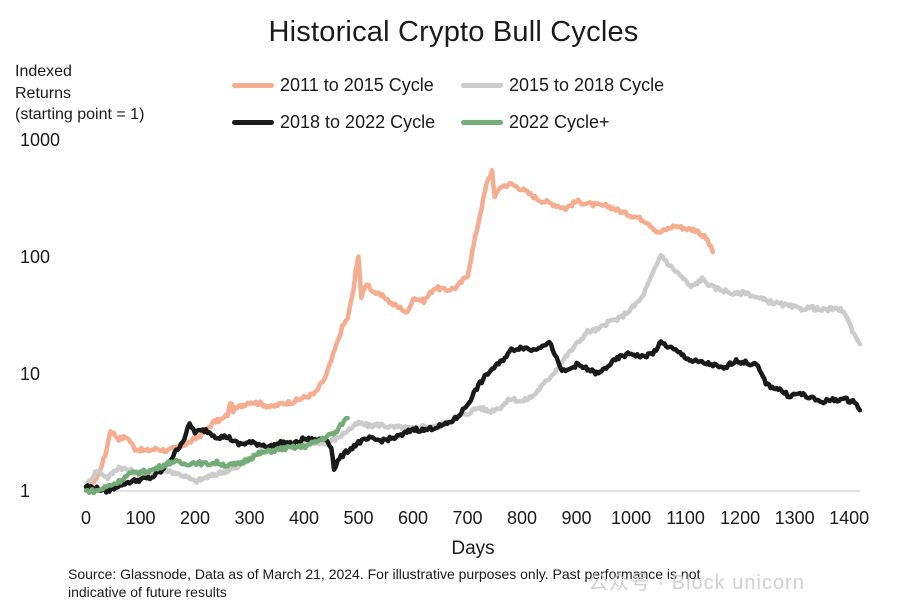 The image size is (907, 612). Describe the element at coordinates (25, 491) in the screenshot. I see `y-tick-label: 1` at that location.